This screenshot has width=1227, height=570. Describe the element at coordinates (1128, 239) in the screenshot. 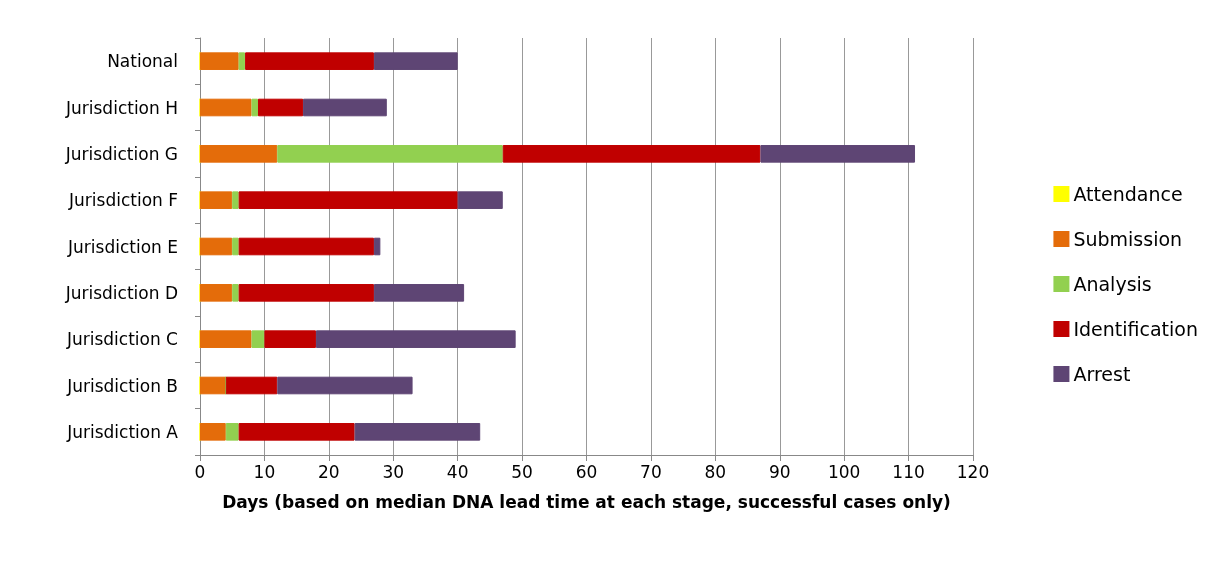

I see `legend-label: Submission` at that location.